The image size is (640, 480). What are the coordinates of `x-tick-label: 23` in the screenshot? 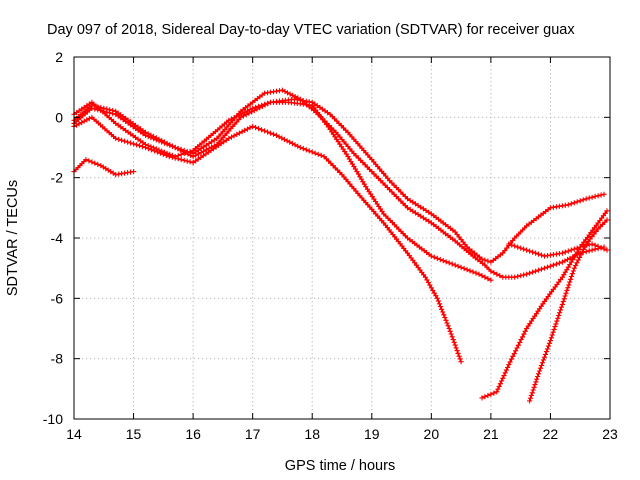 It's located at (610, 434).